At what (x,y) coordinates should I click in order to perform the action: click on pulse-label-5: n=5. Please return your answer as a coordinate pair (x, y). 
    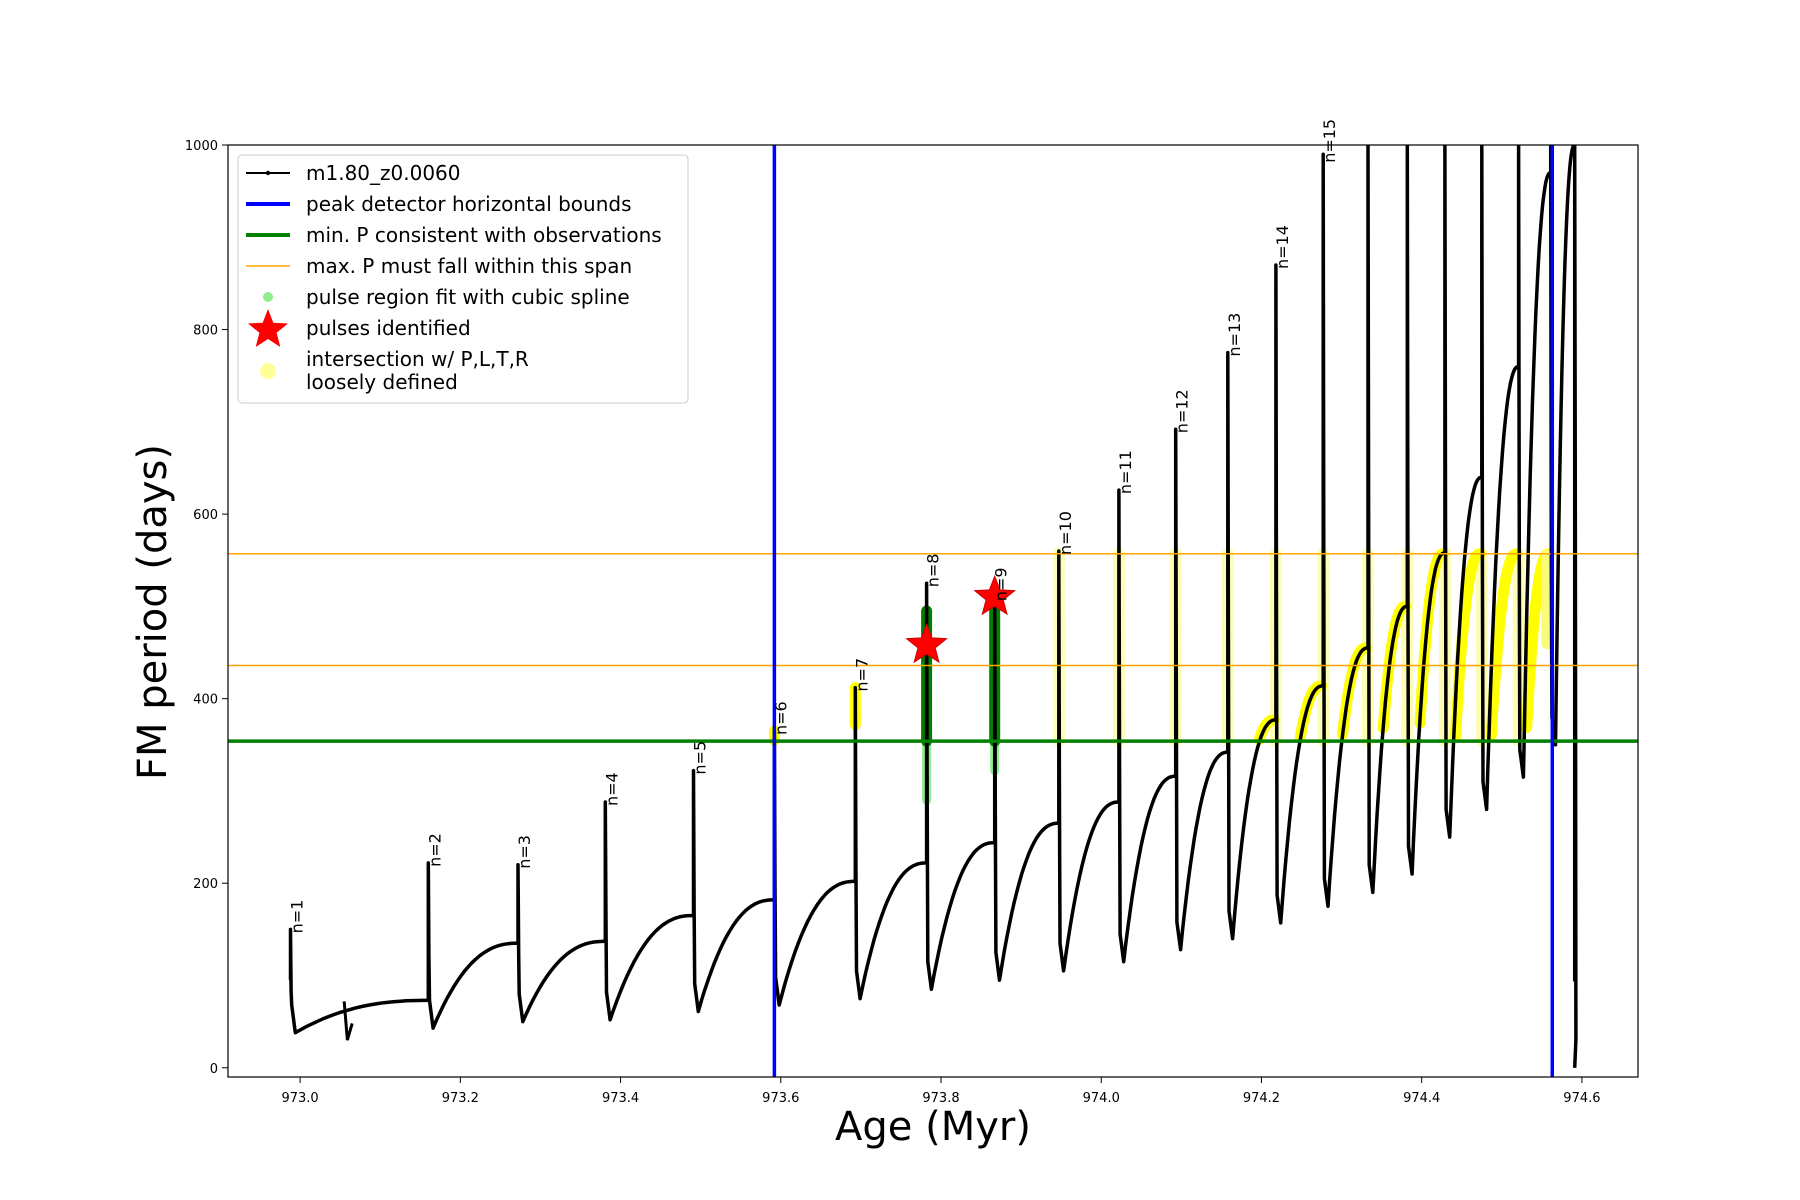
    Looking at the image, I should click on (700, 758).